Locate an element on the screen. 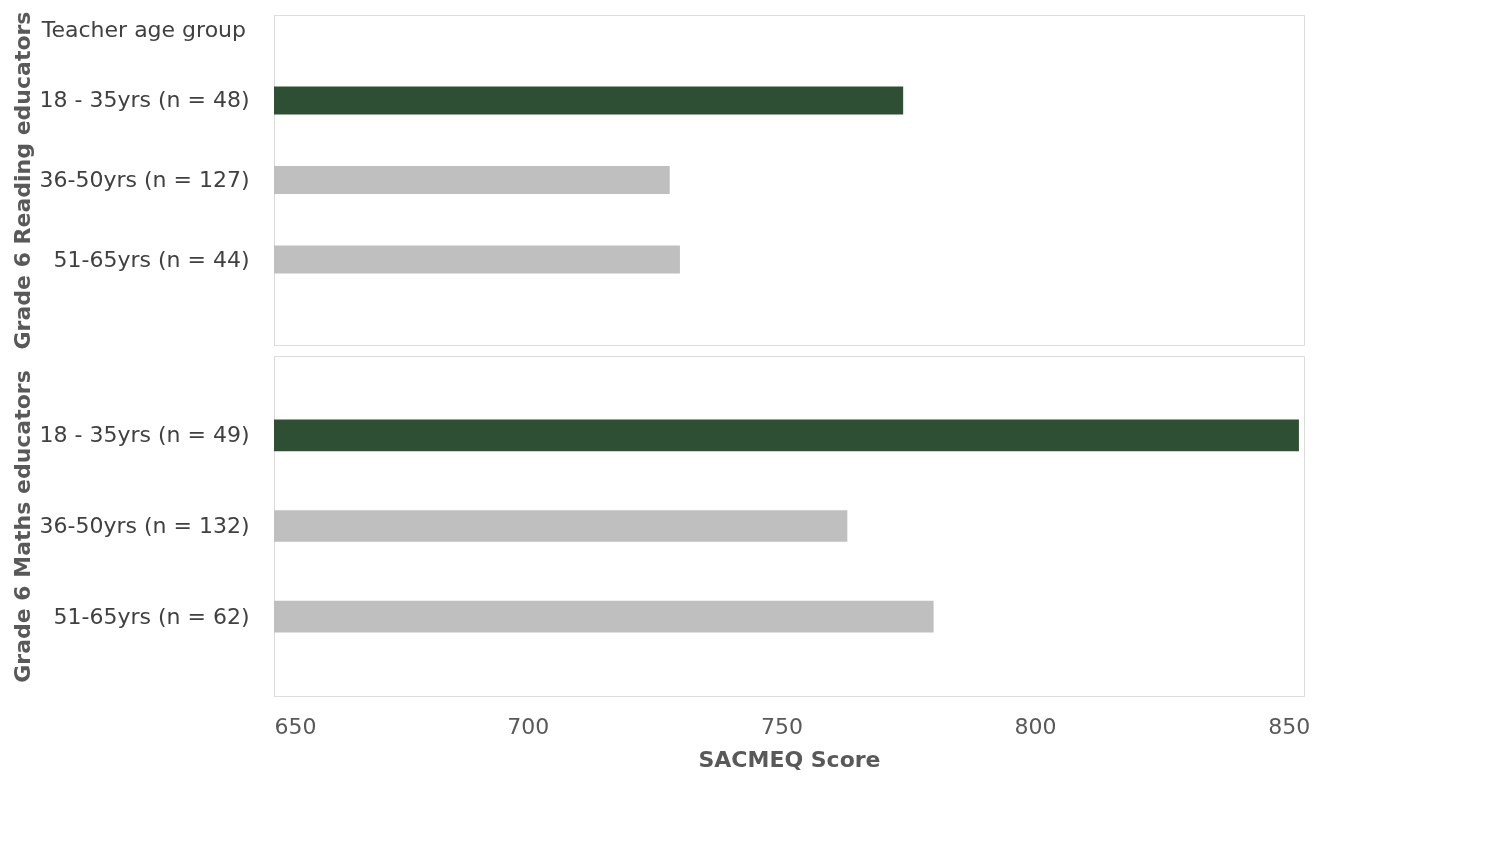 This screenshot has height=858, width=1501. x-tick-label: 850 is located at coordinates (1289, 726).